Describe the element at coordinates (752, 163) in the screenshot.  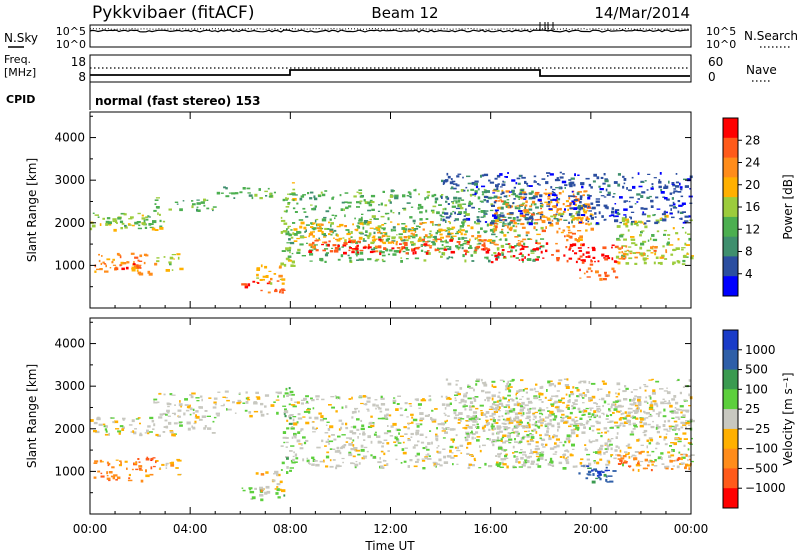
I see `power-colorbar-tick-label: 24` at that location.